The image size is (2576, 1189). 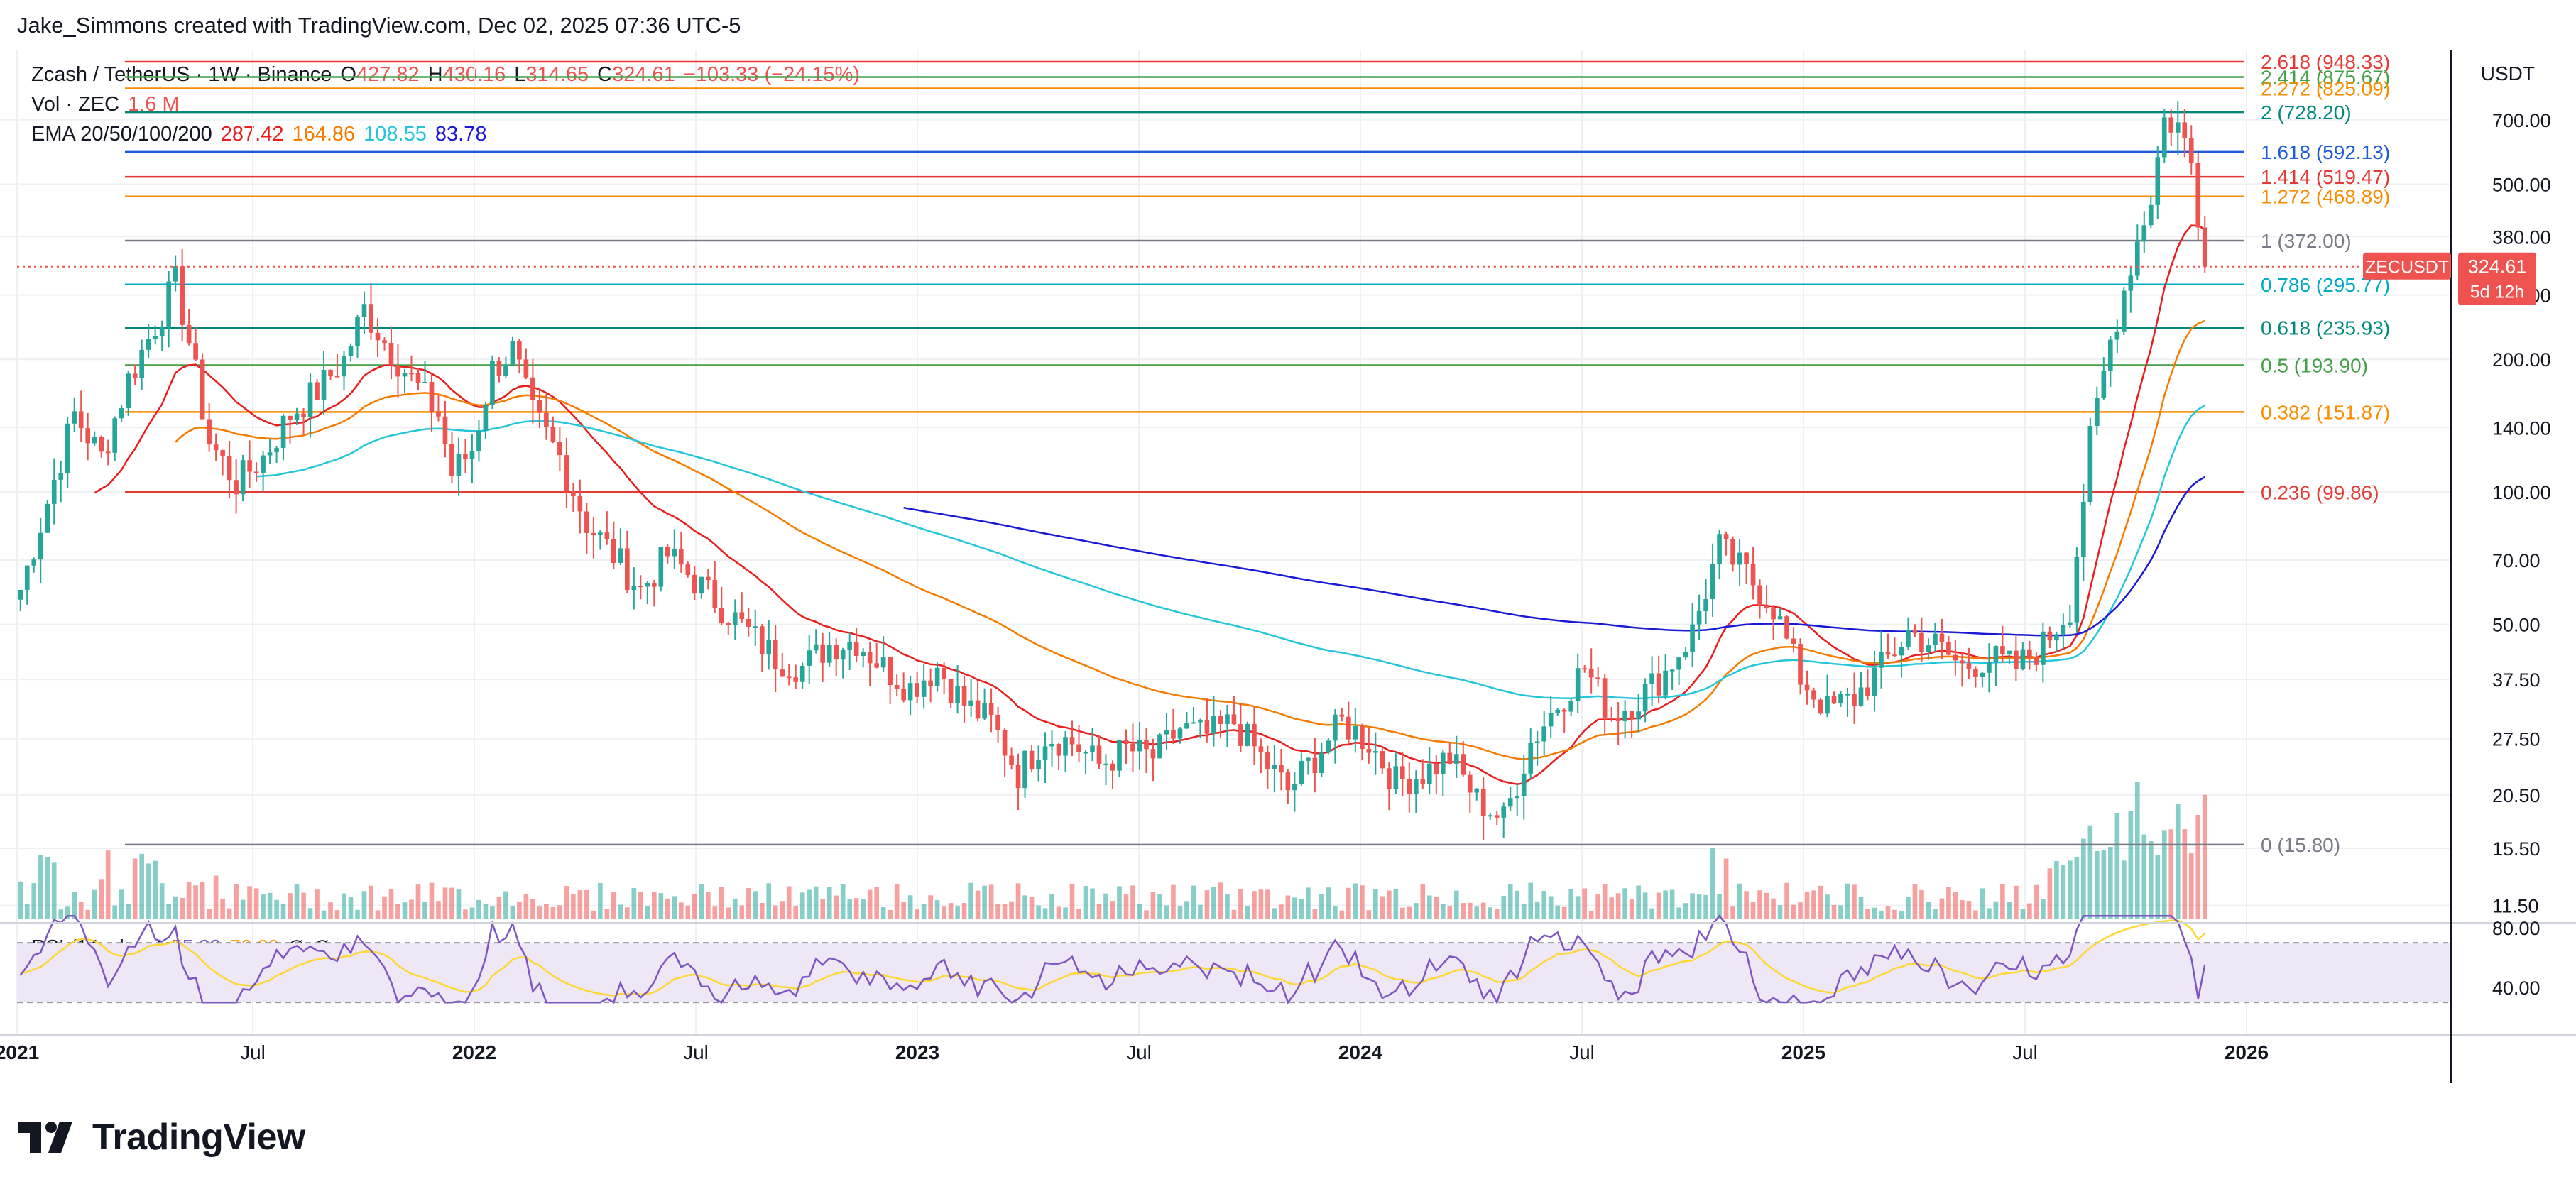 I want to click on price-tag: ZECUSDT 324.61 5d 12h, so click(x=1276, y=278).